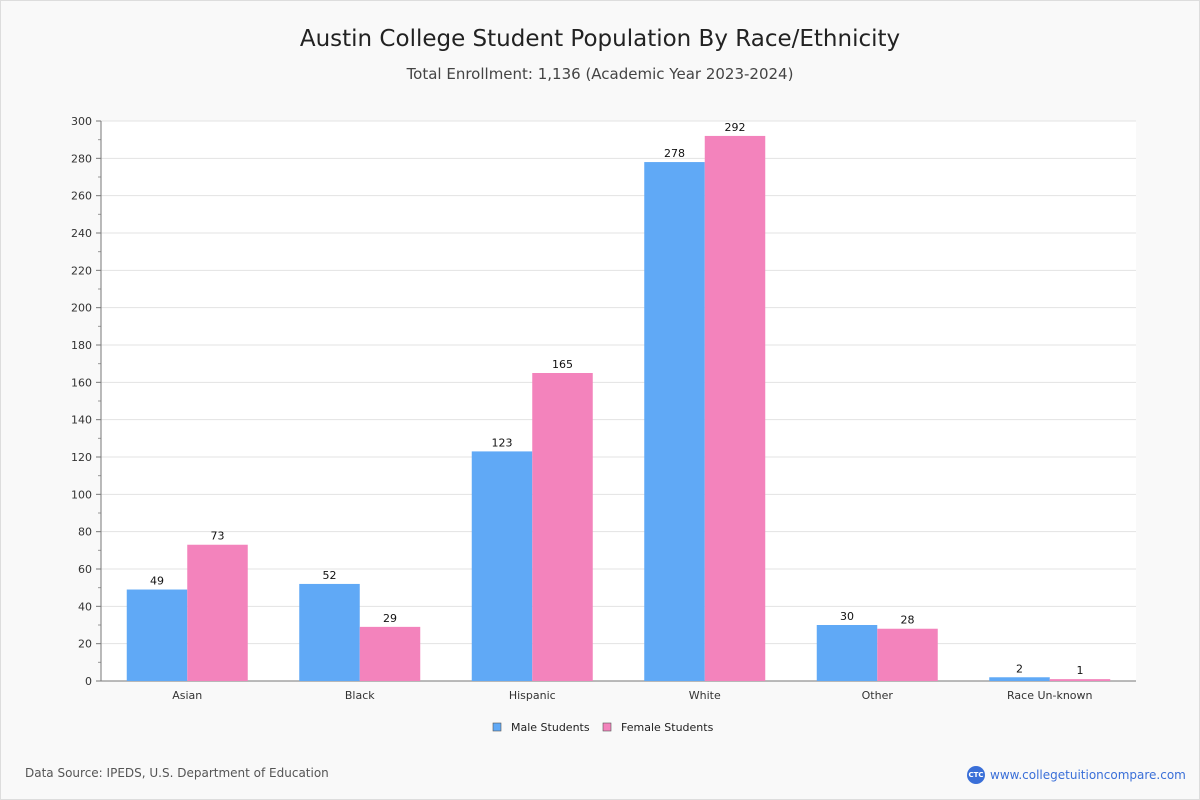  What do you see at coordinates (705, 695) in the screenshot?
I see `x-tick-label: White` at bounding box center [705, 695].